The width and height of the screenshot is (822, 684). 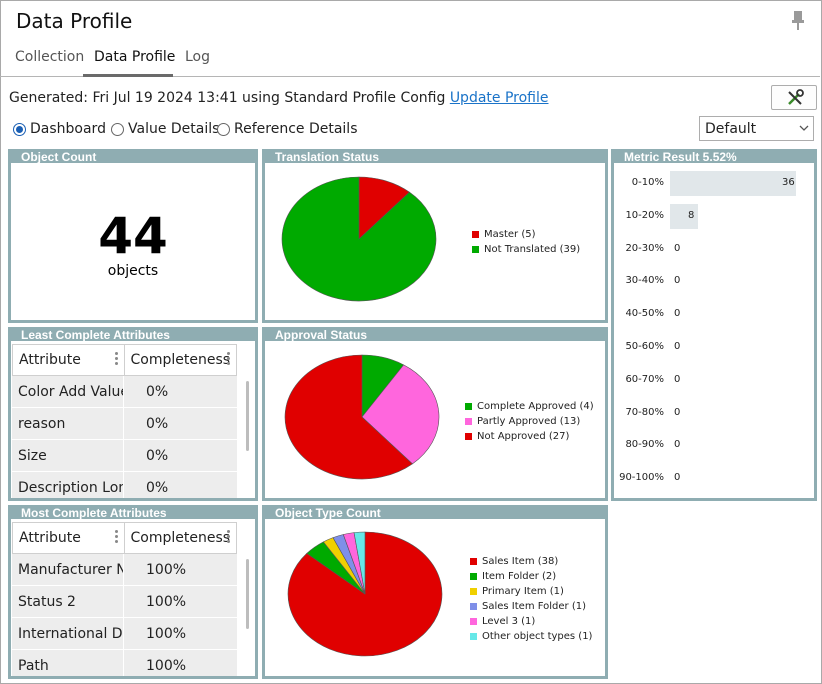 What do you see at coordinates (166, 666) in the screenshot?
I see `completeness-cell: 100%` at bounding box center [166, 666].